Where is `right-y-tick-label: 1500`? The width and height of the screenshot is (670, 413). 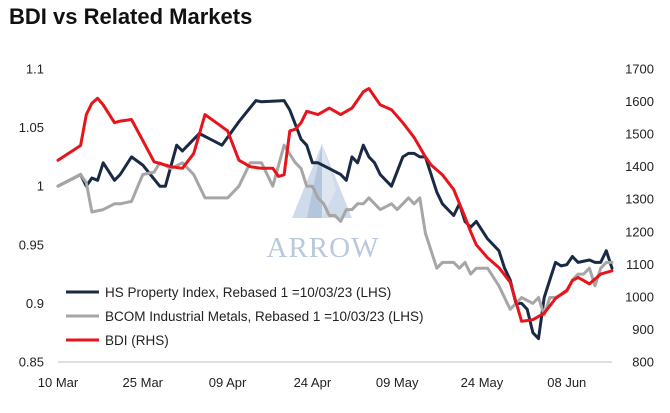
right-y-tick-label: 1500 is located at coordinates (639, 134).